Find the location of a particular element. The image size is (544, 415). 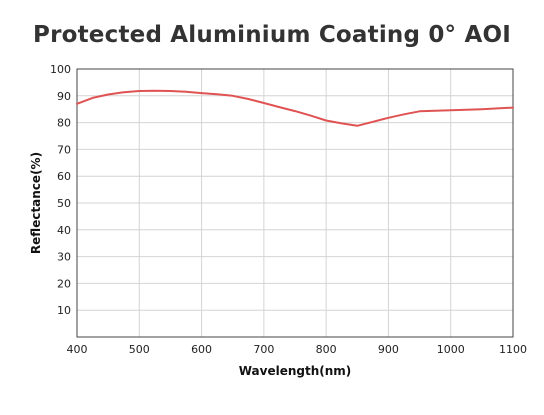

reflectance-line is located at coordinates (295, 108).